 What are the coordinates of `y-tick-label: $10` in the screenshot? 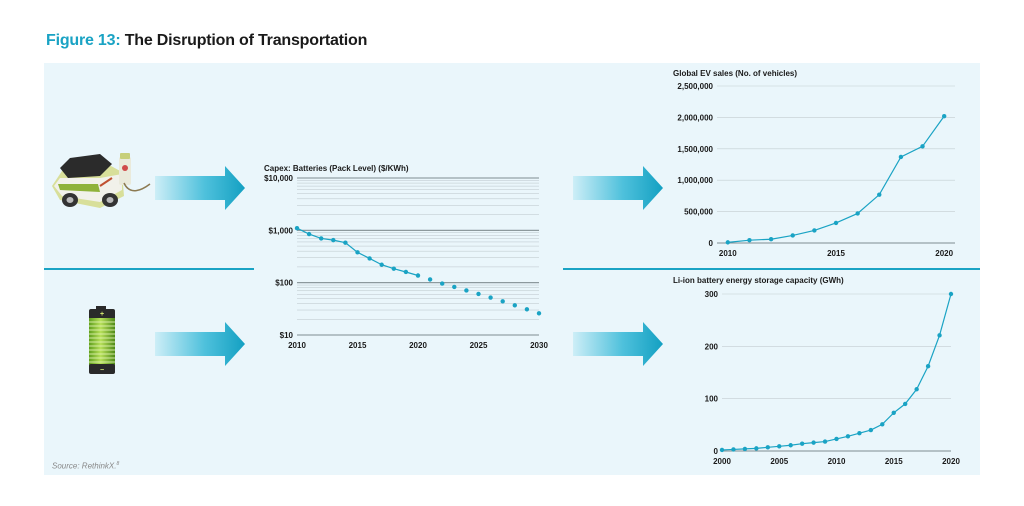 It's located at (287, 335).